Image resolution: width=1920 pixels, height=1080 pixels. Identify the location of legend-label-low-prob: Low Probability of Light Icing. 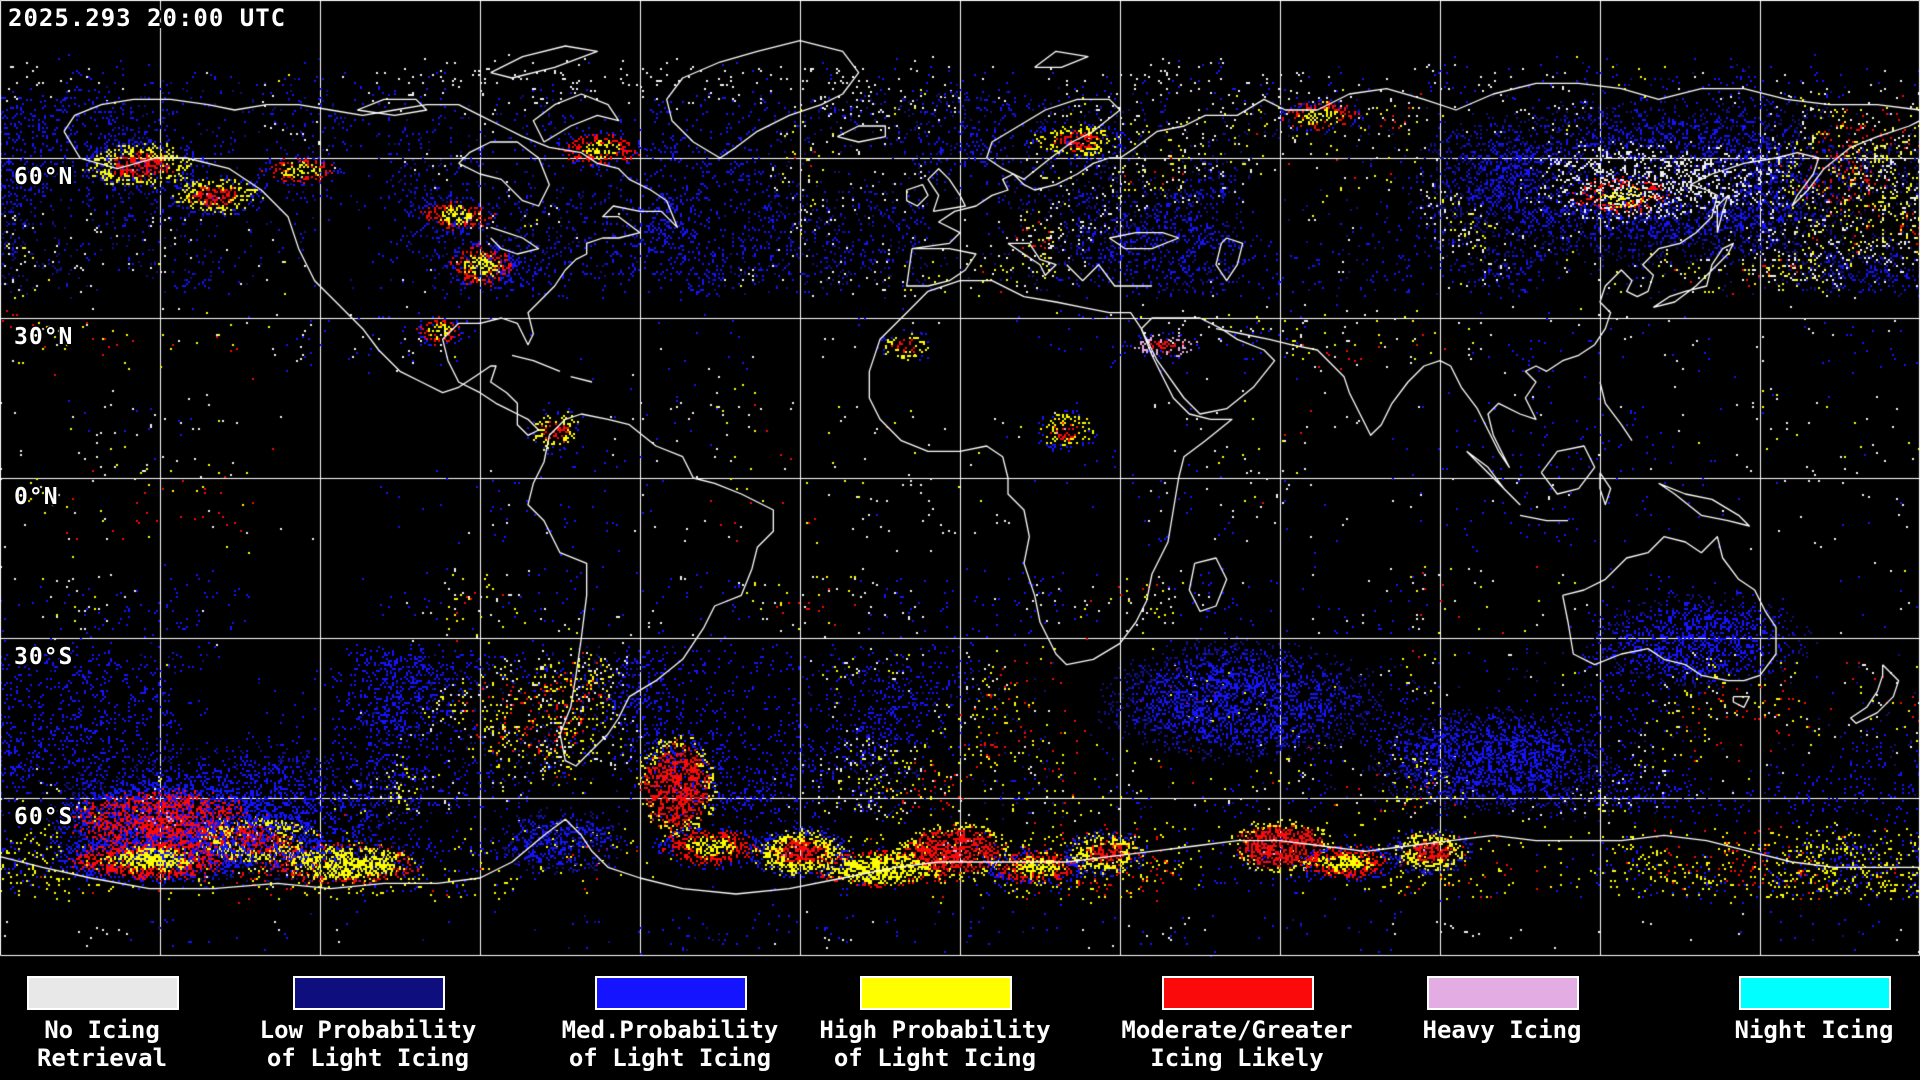
(368, 1044).